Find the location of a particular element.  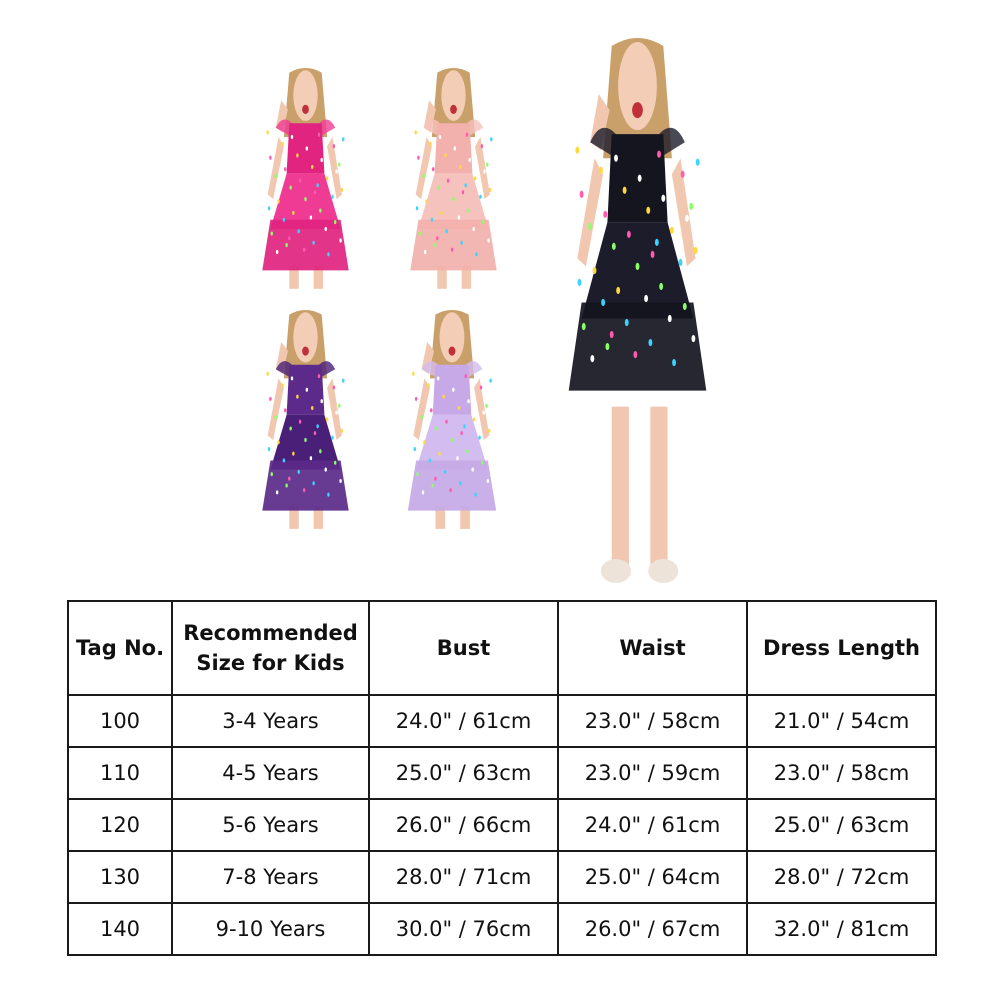

cell-waist: 24.0" / 61cm is located at coordinates (652, 825).